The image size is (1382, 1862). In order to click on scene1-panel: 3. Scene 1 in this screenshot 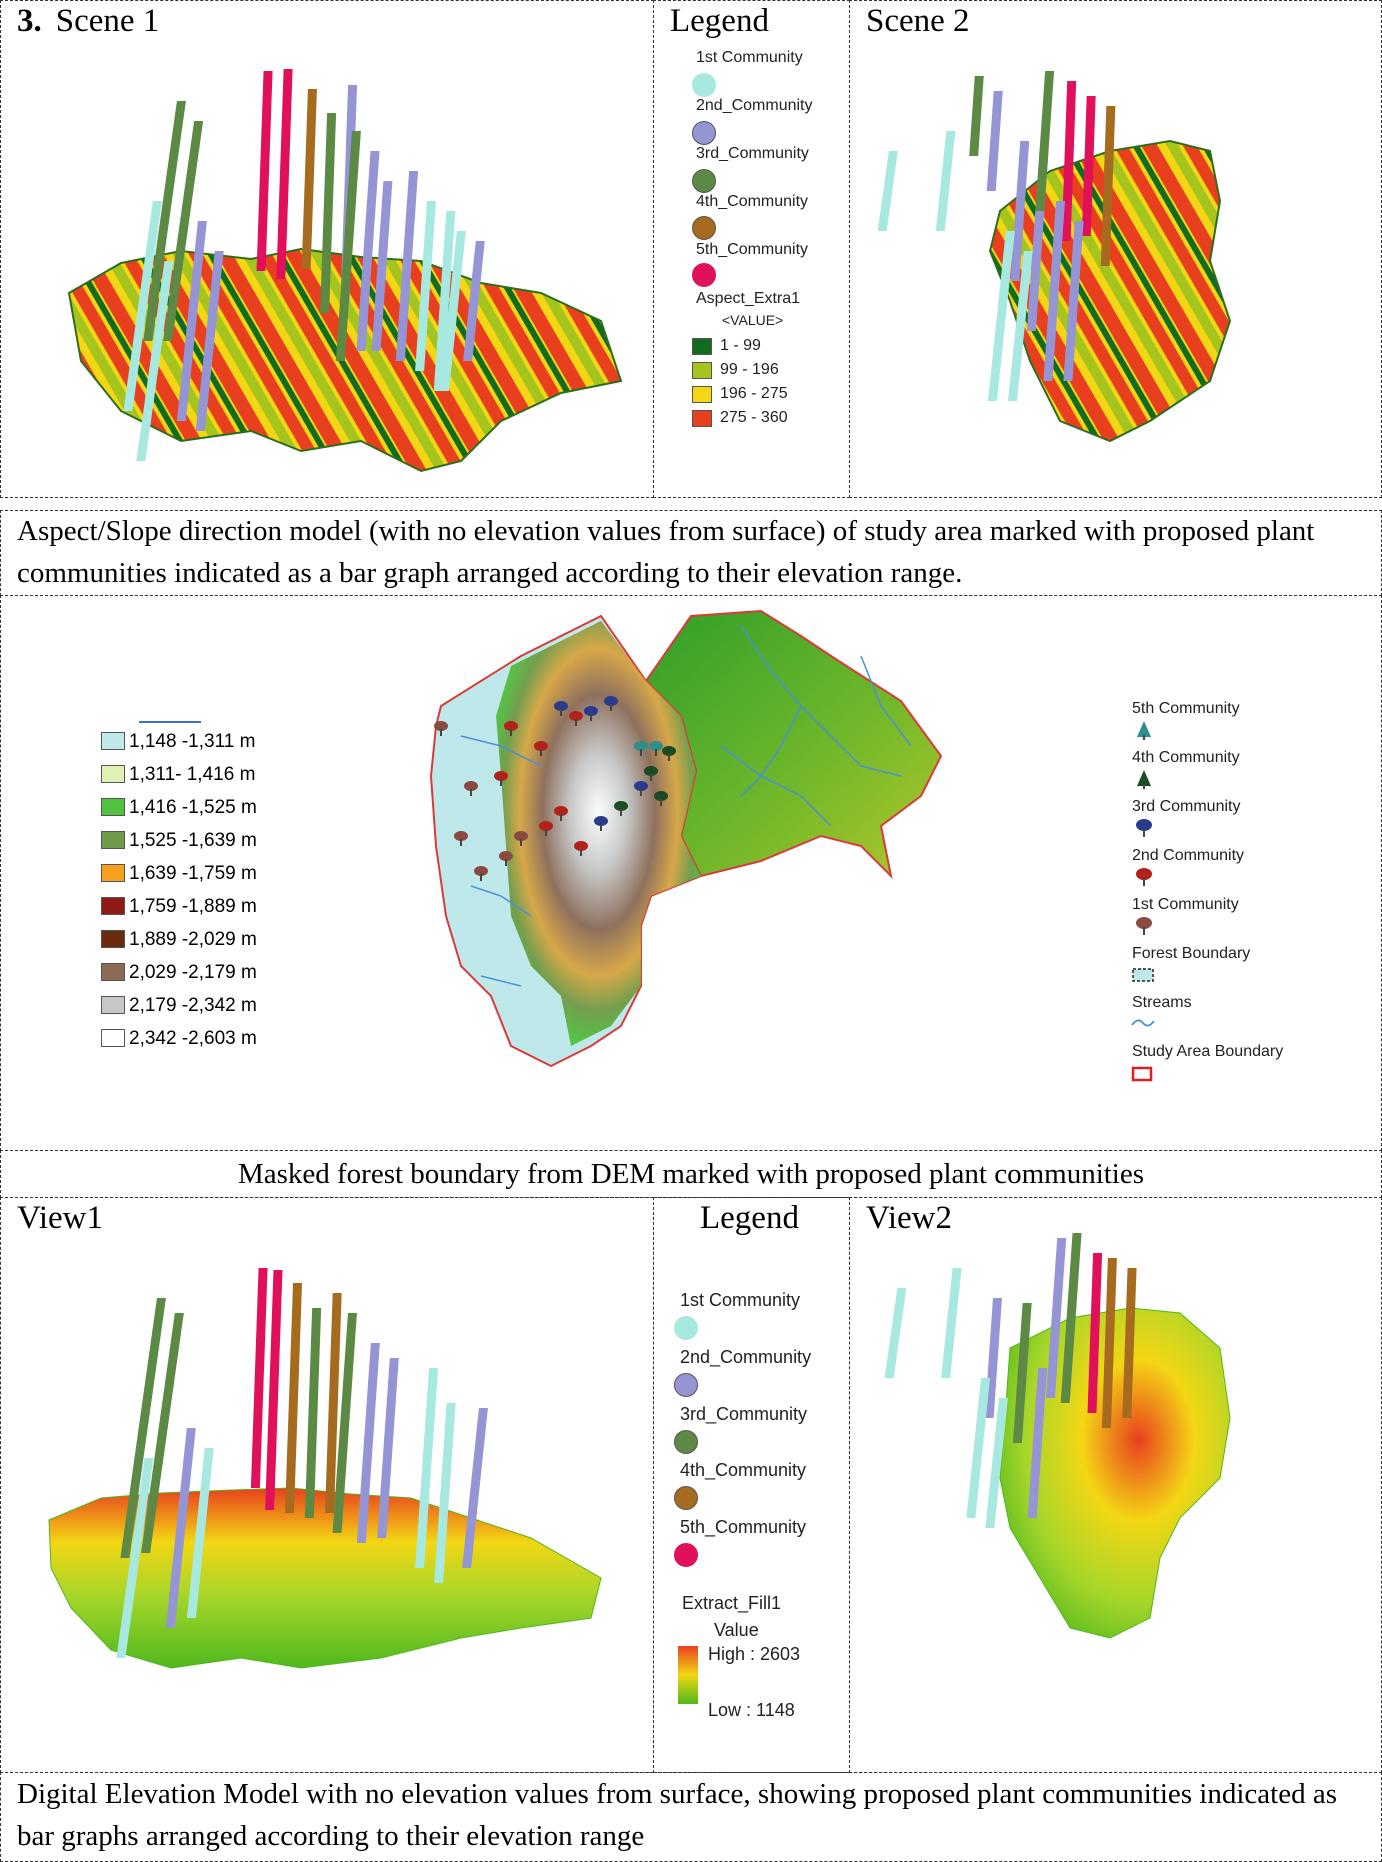, I will do `click(327, 249)`.